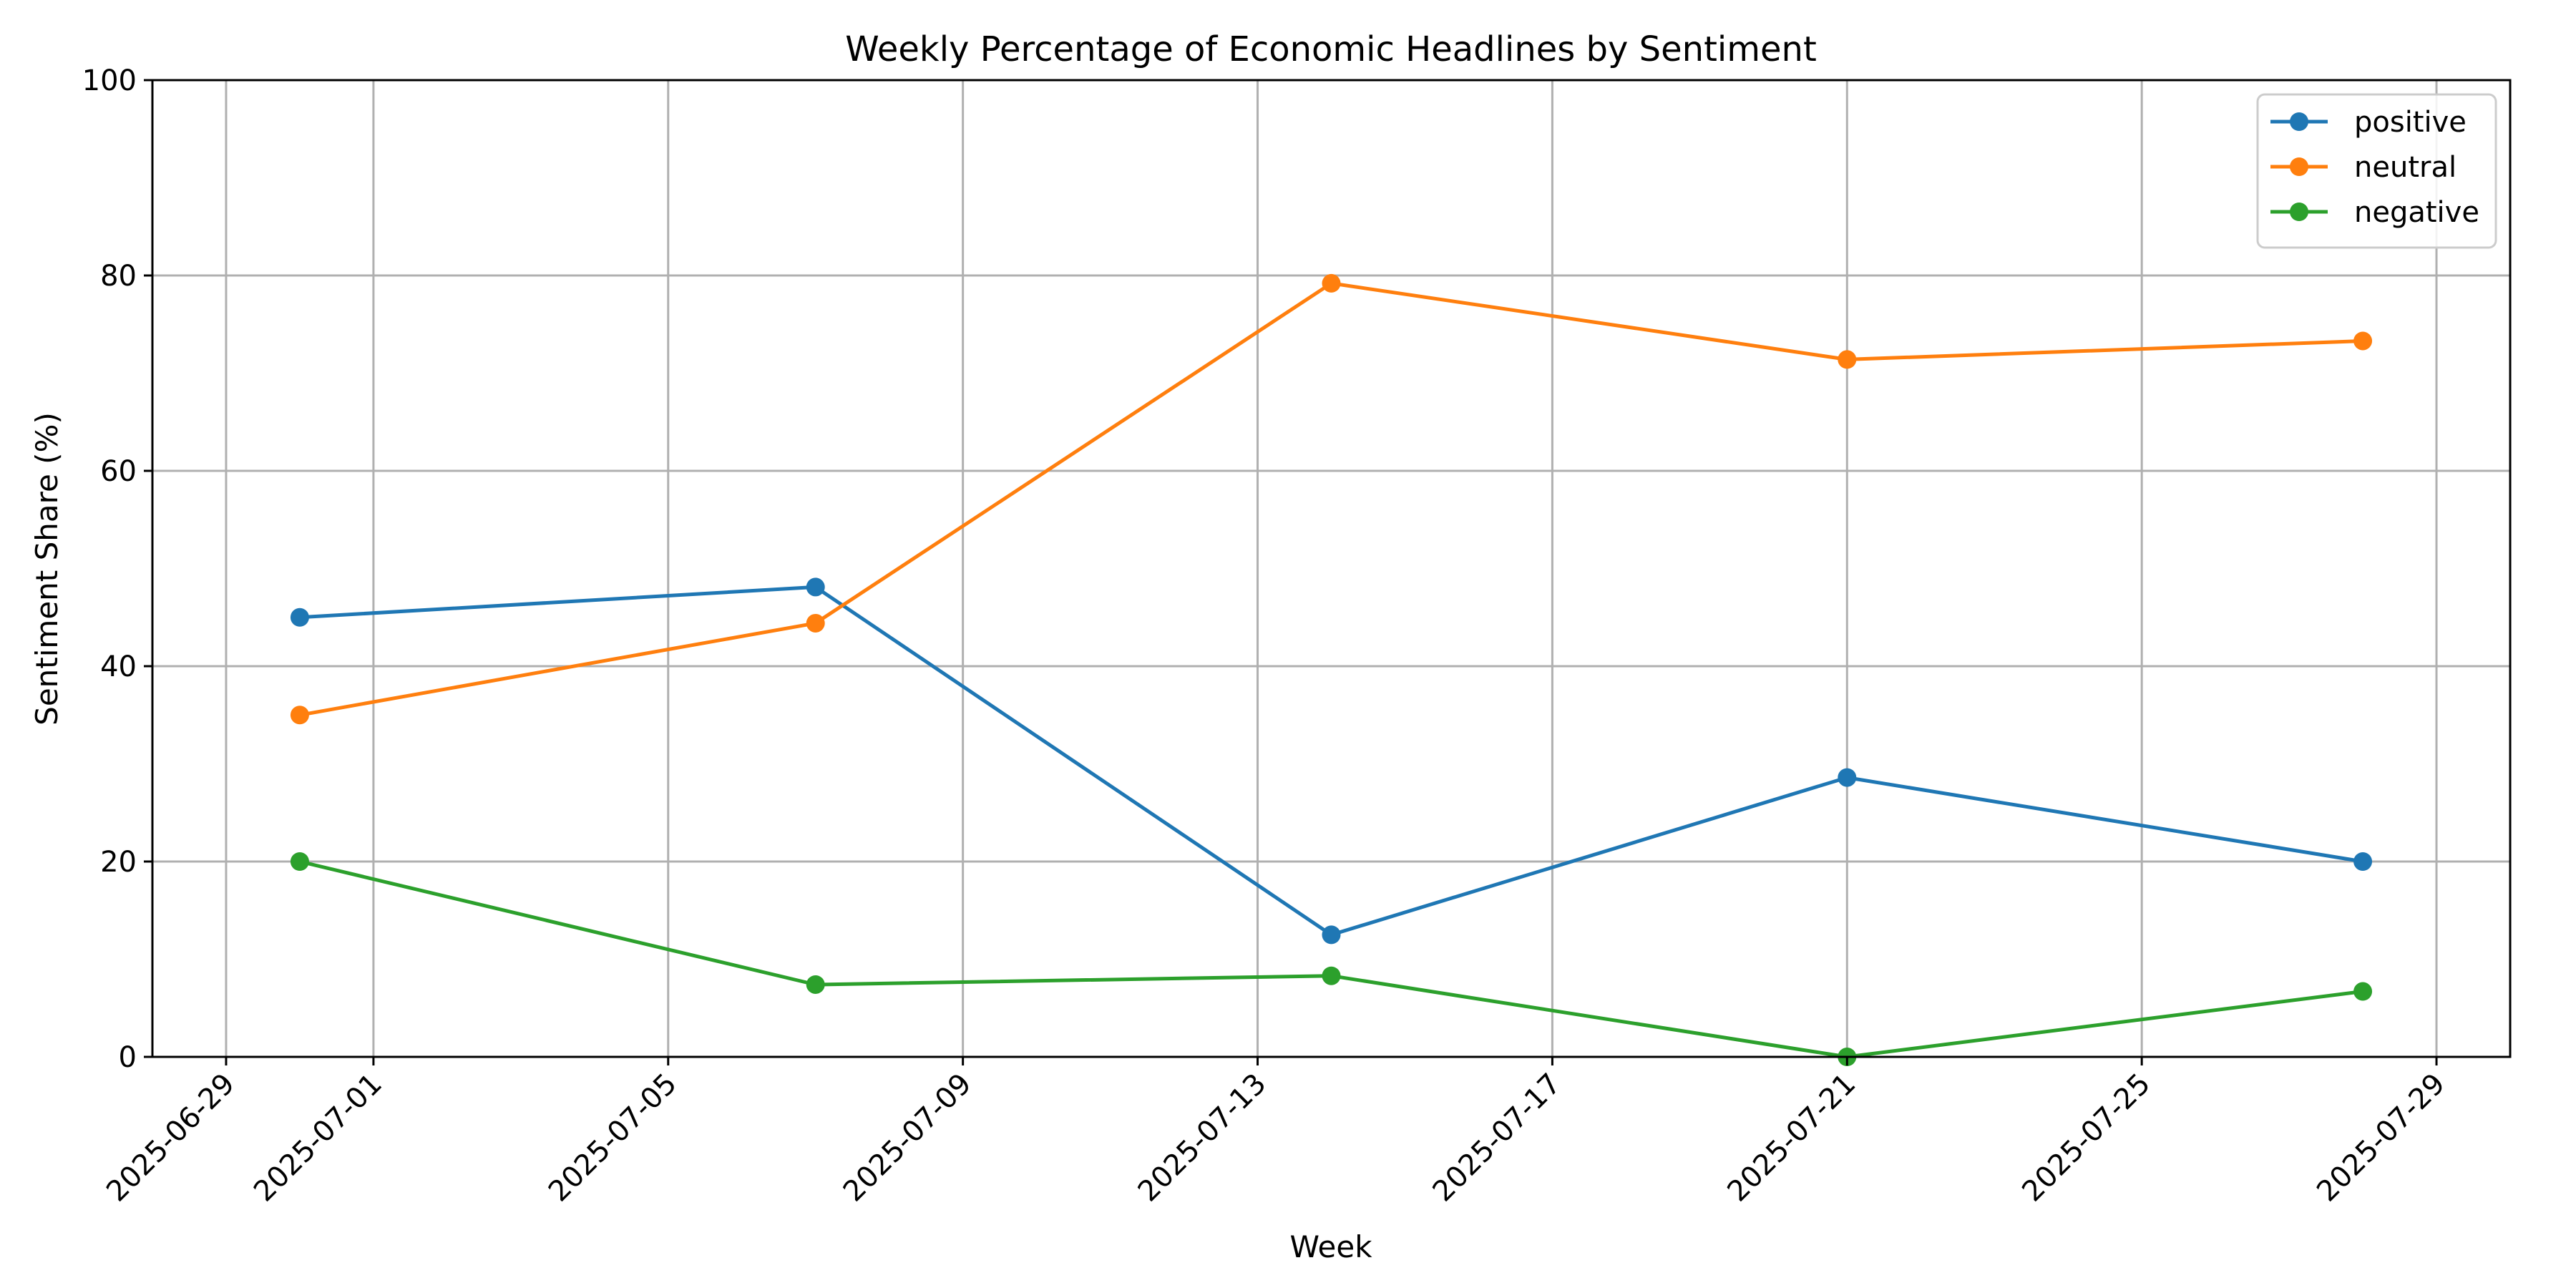 This screenshot has width=2576, height=1288. I want to click on legend-label-positive: positive, so click(2410, 122).